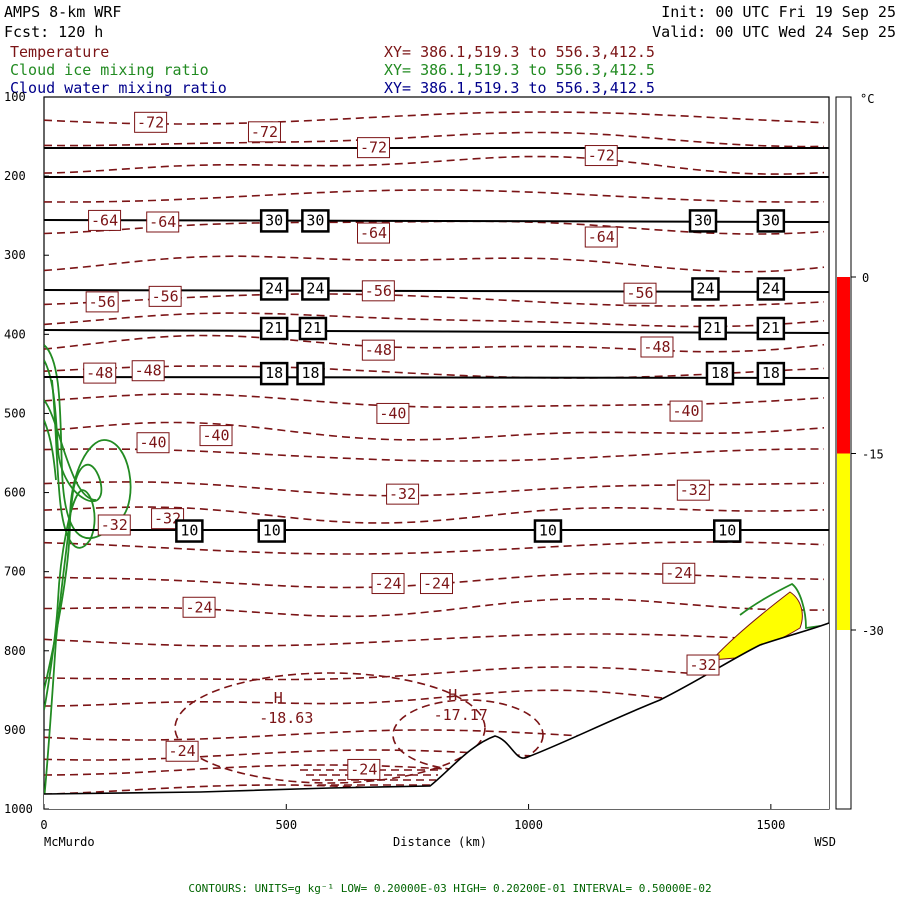 The height and width of the screenshot is (904, 900). What do you see at coordinates (778, 12) in the screenshot?
I see `init-time: Init: 00 UTC Fri 19 Sep 25` at bounding box center [778, 12].